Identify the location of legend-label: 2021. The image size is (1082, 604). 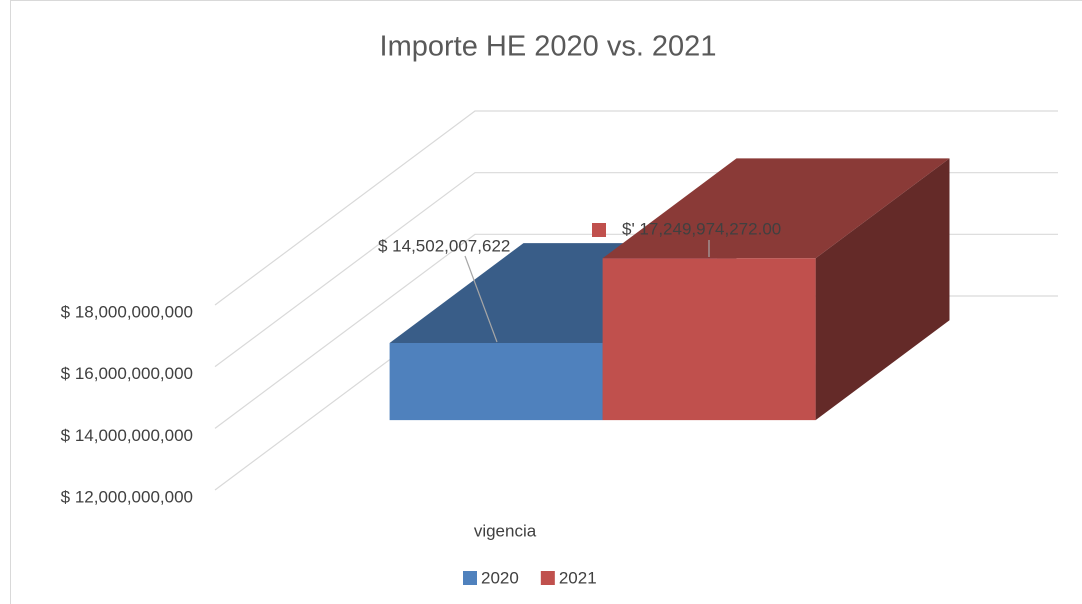
(578, 577).